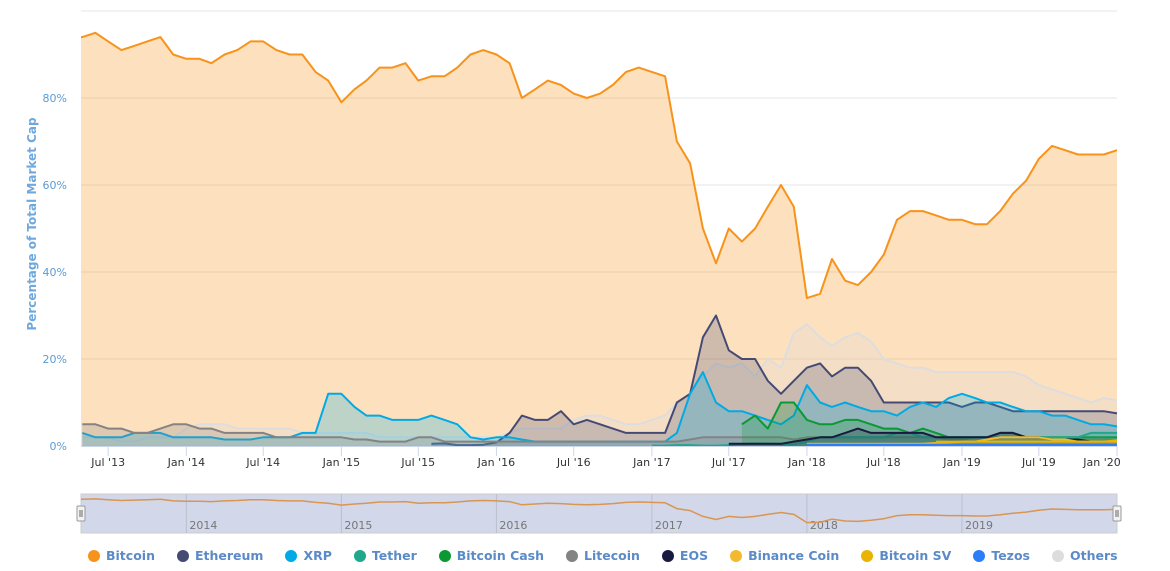 The image size is (1170, 571). What do you see at coordinates (496, 462) in the screenshot?
I see `x-tick-label: Jan '16` at bounding box center [496, 462].